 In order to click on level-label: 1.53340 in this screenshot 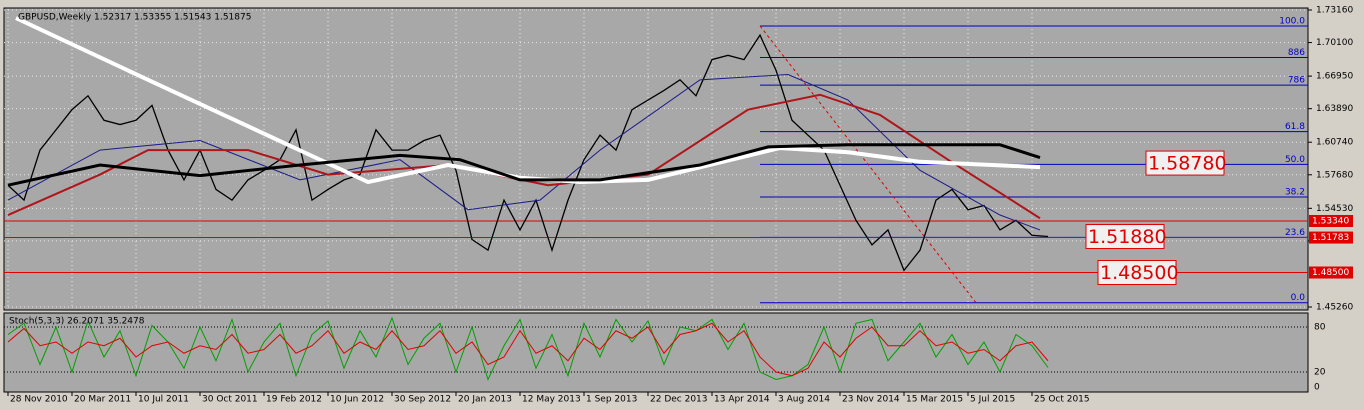, I will do `click(1330, 221)`.